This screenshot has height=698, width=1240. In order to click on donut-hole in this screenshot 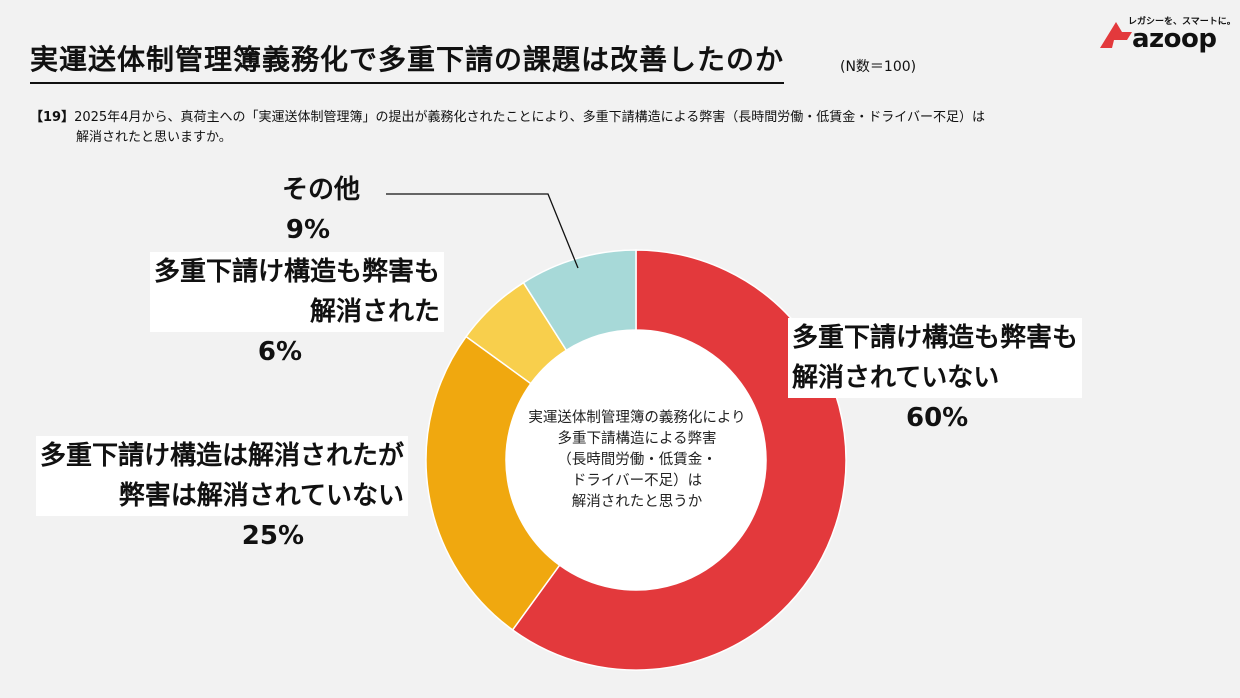, I will do `click(636, 460)`.